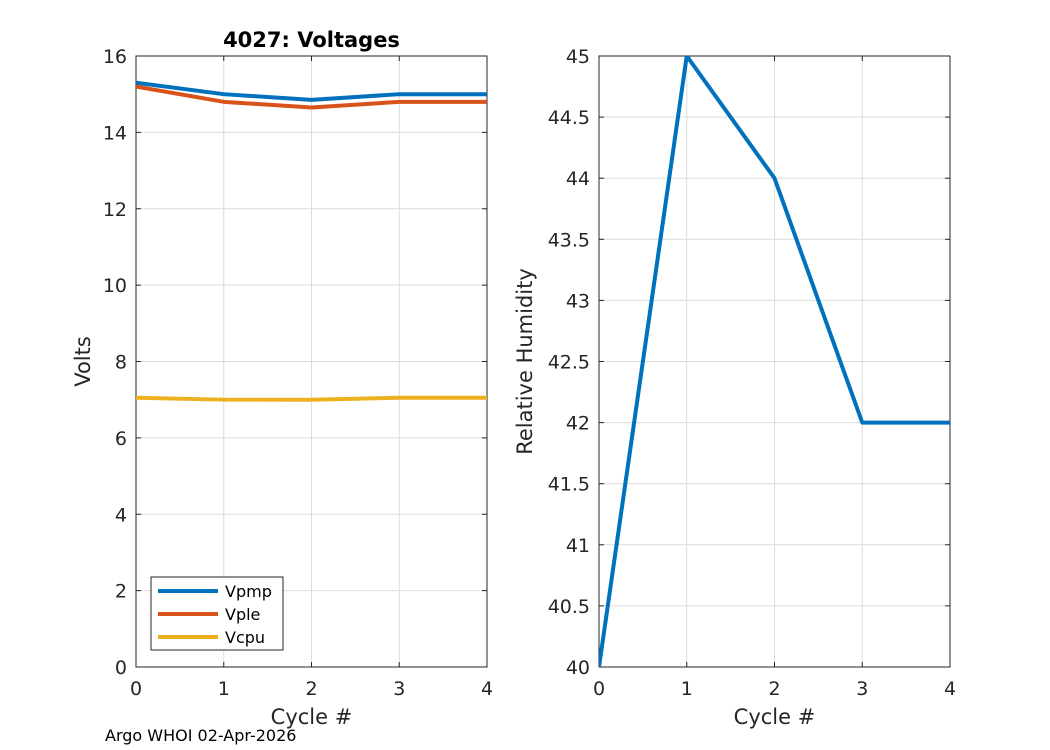 This screenshot has width=1050, height=750. I want to click on humidity-y-tick-label: 41, so click(578, 546).